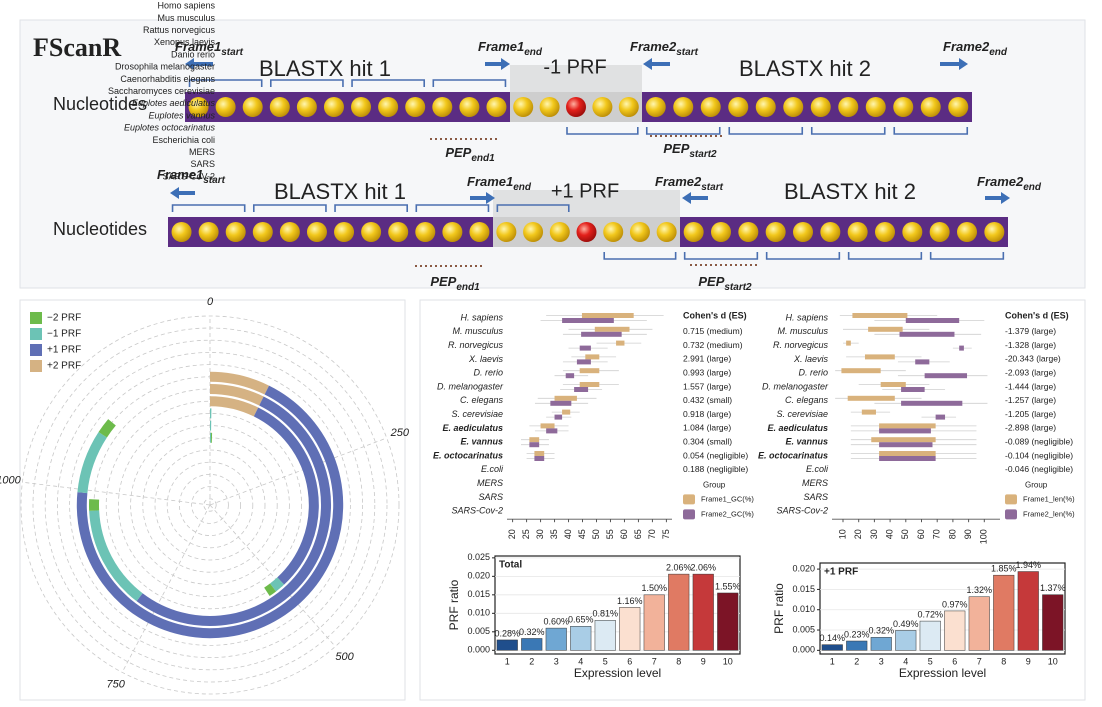 The image size is (1102, 707). I want to click on sub-label: Frame1start, so click(191, 176).